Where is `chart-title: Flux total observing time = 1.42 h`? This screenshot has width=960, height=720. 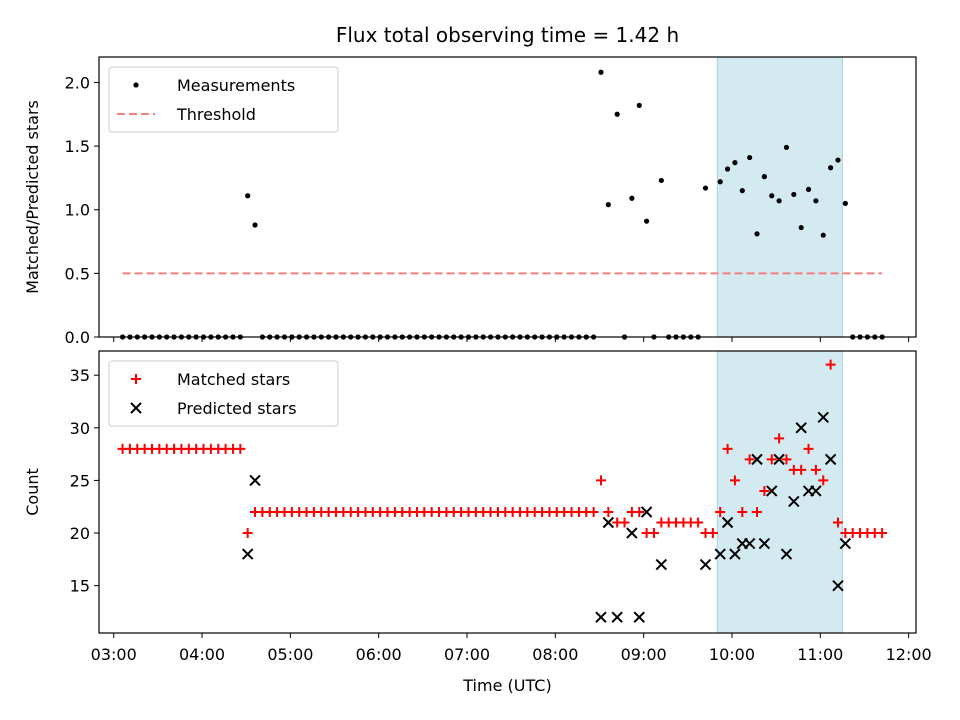 chart-title: Flux total observing time = 1.42 h is located at coordinates (507, 35).